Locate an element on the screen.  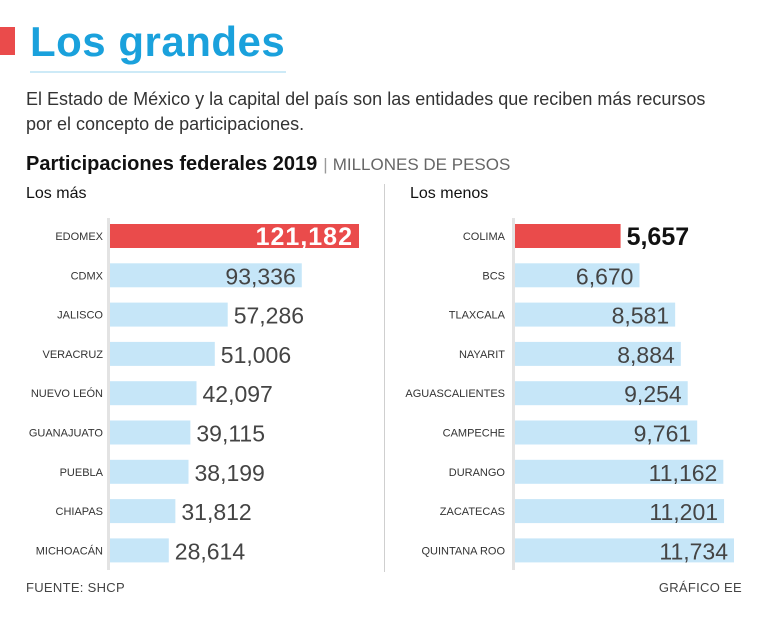
category-label: MICHOACÁN is located at coordinates (69, 550).